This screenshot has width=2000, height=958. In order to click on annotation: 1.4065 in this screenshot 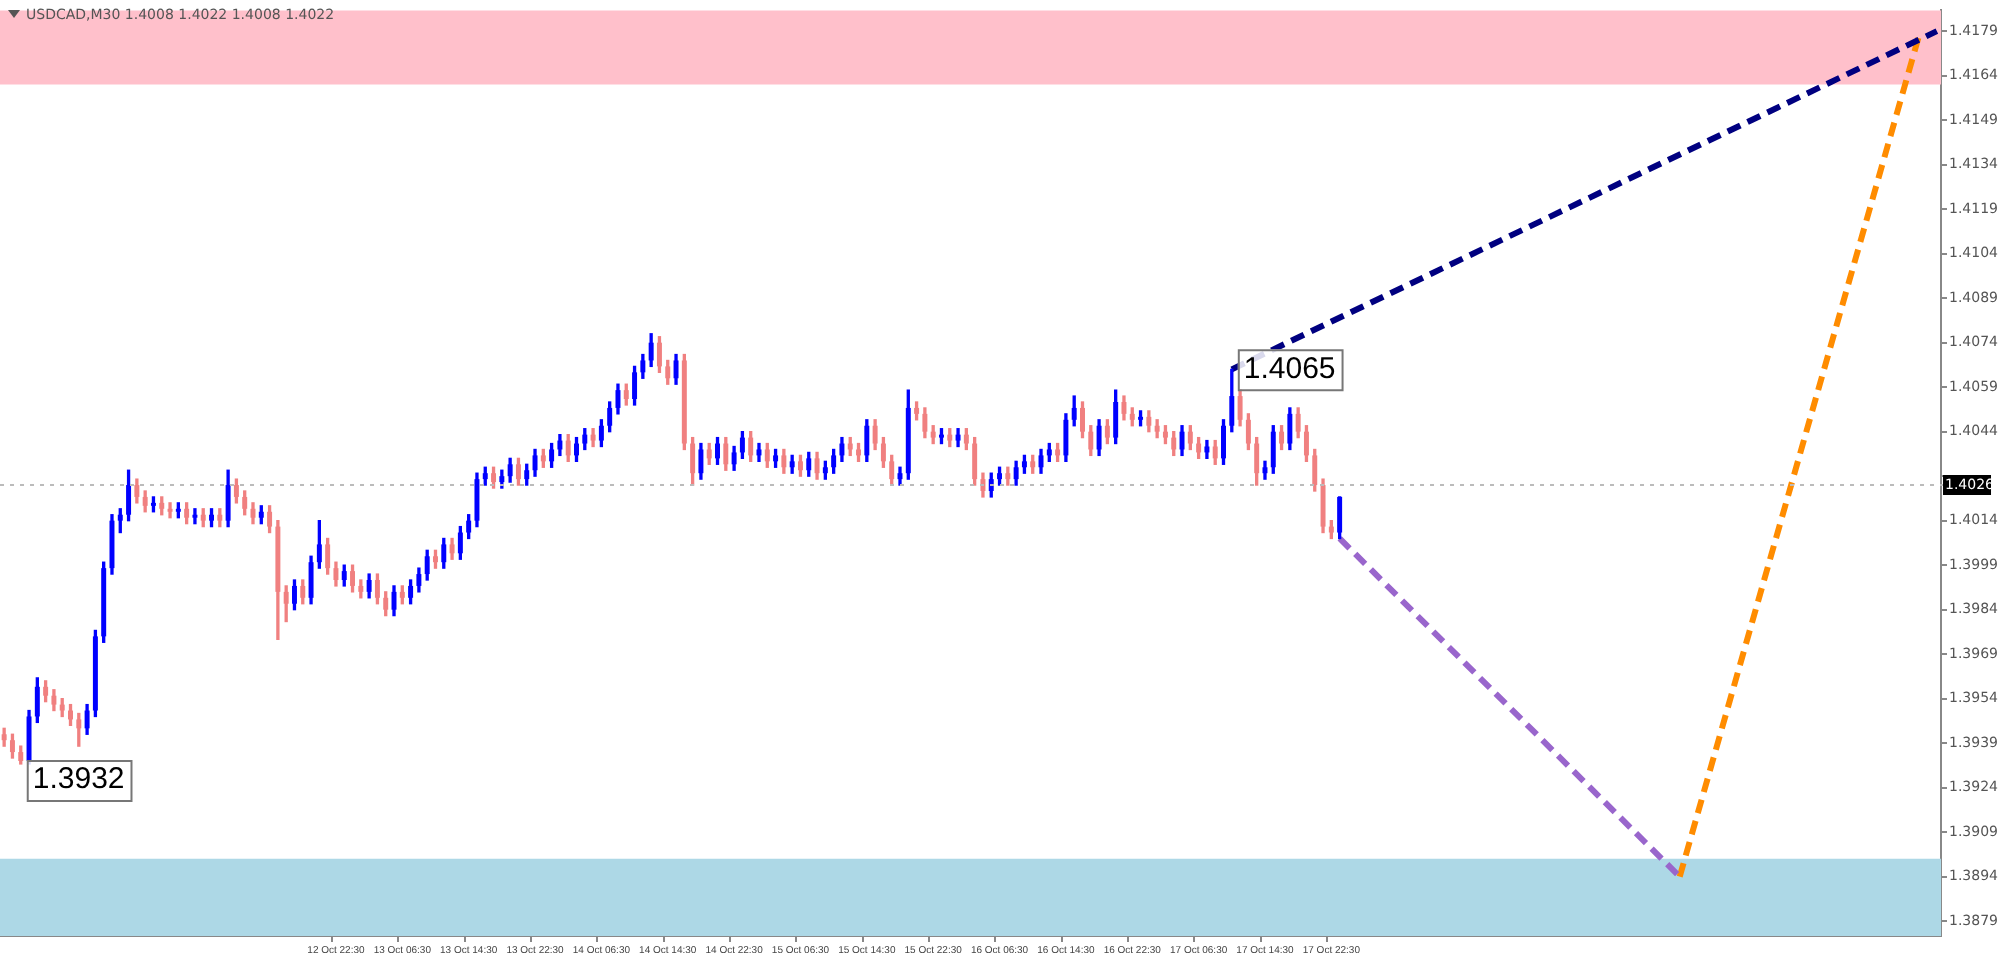, I will do `click(1289, 368)`.